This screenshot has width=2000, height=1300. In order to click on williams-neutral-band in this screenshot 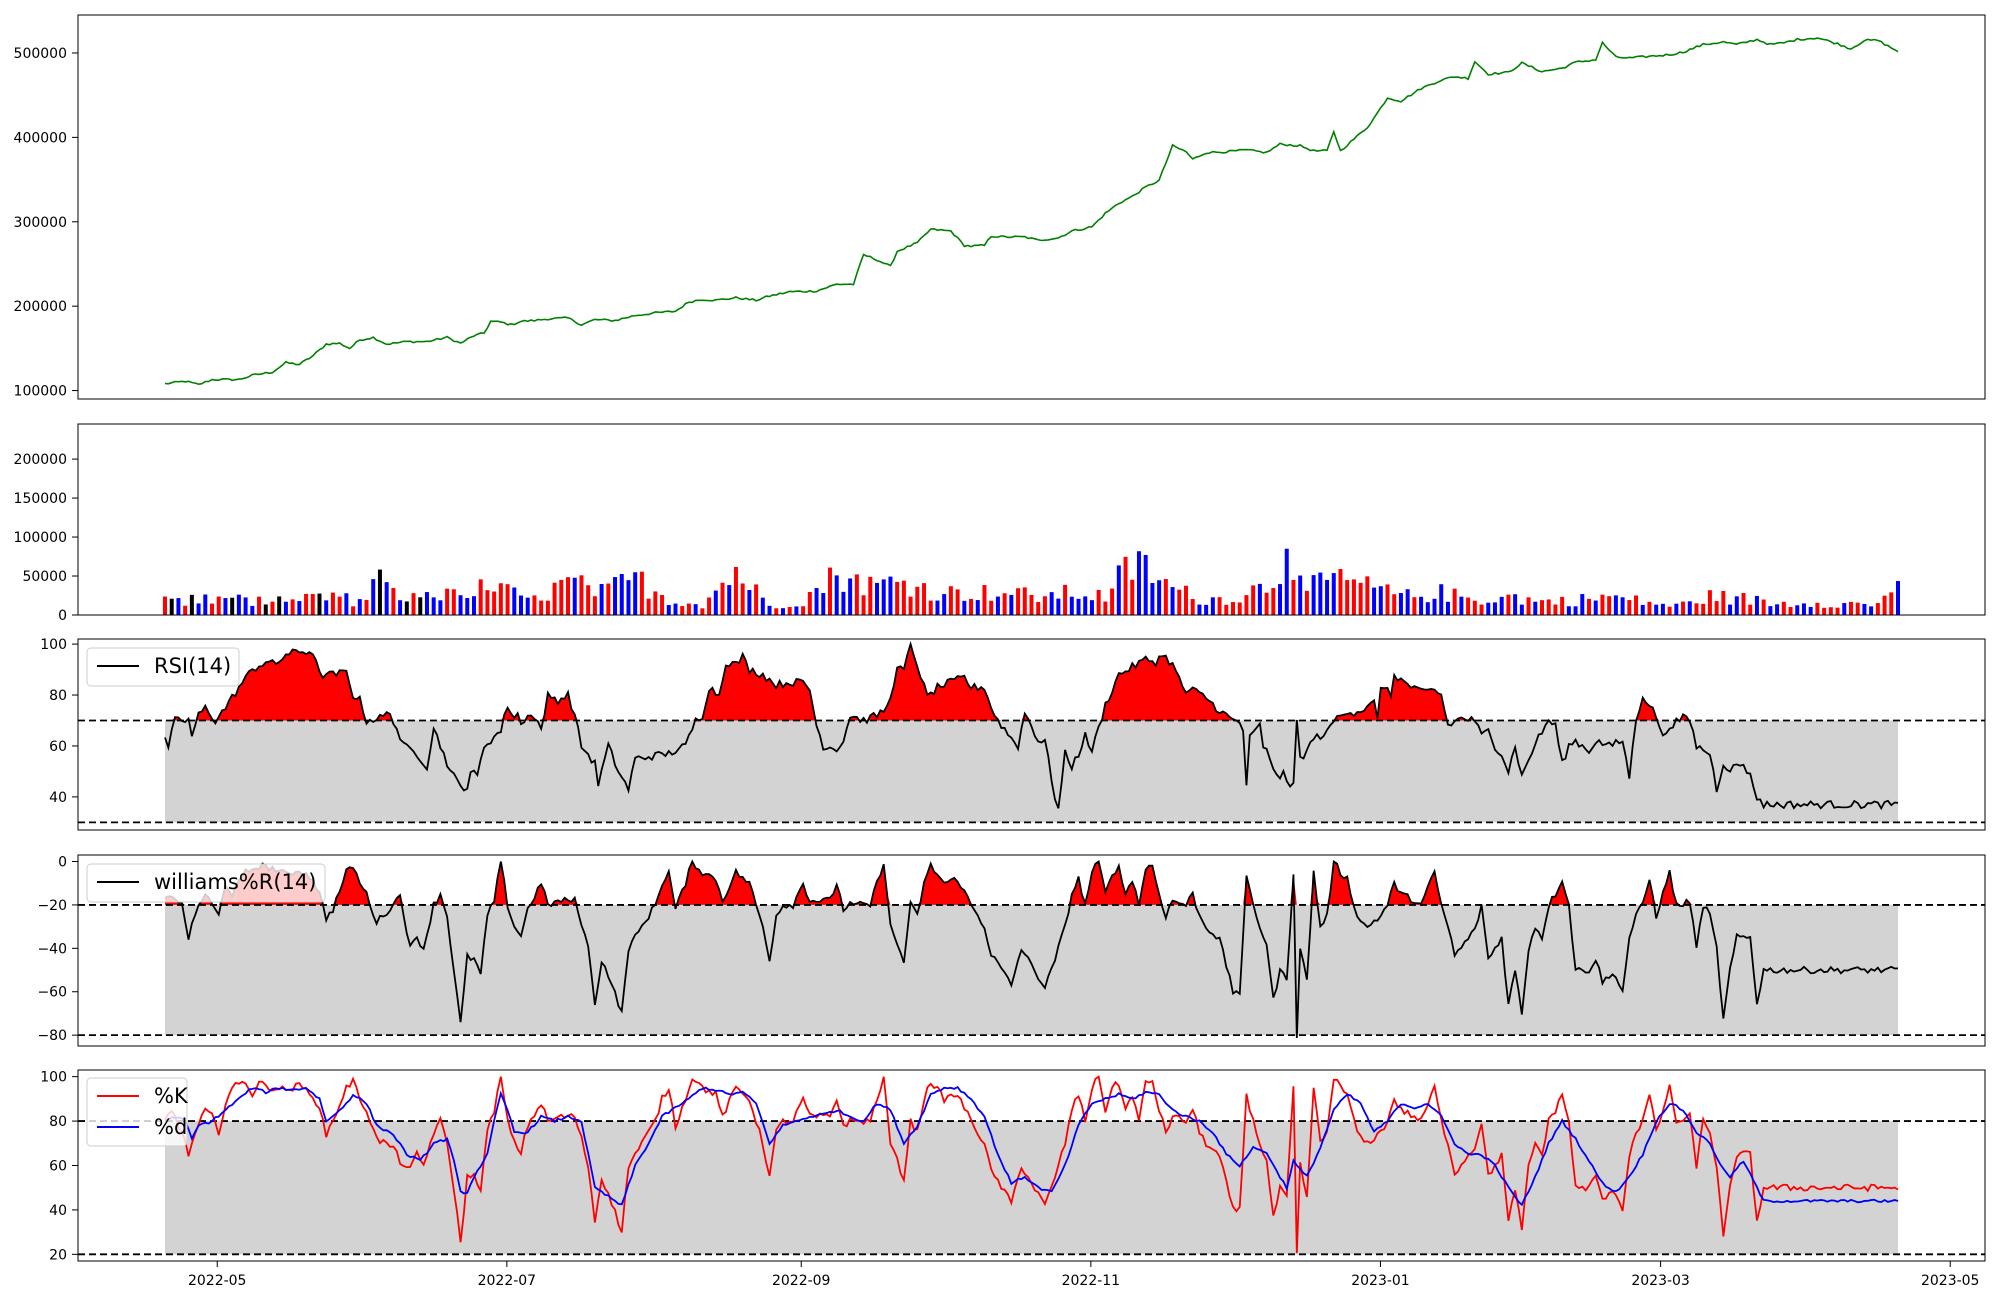, I will do `click(1031, 970)`.